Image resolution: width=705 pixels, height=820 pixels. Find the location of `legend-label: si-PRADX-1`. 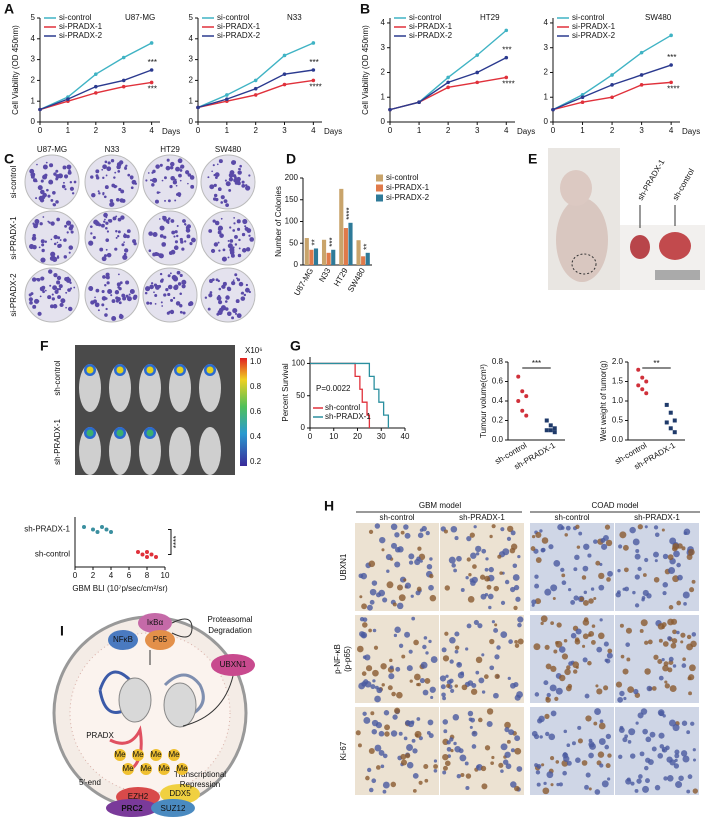

legend-label: si-PRADX-1 is located at coordinates (594, 26).